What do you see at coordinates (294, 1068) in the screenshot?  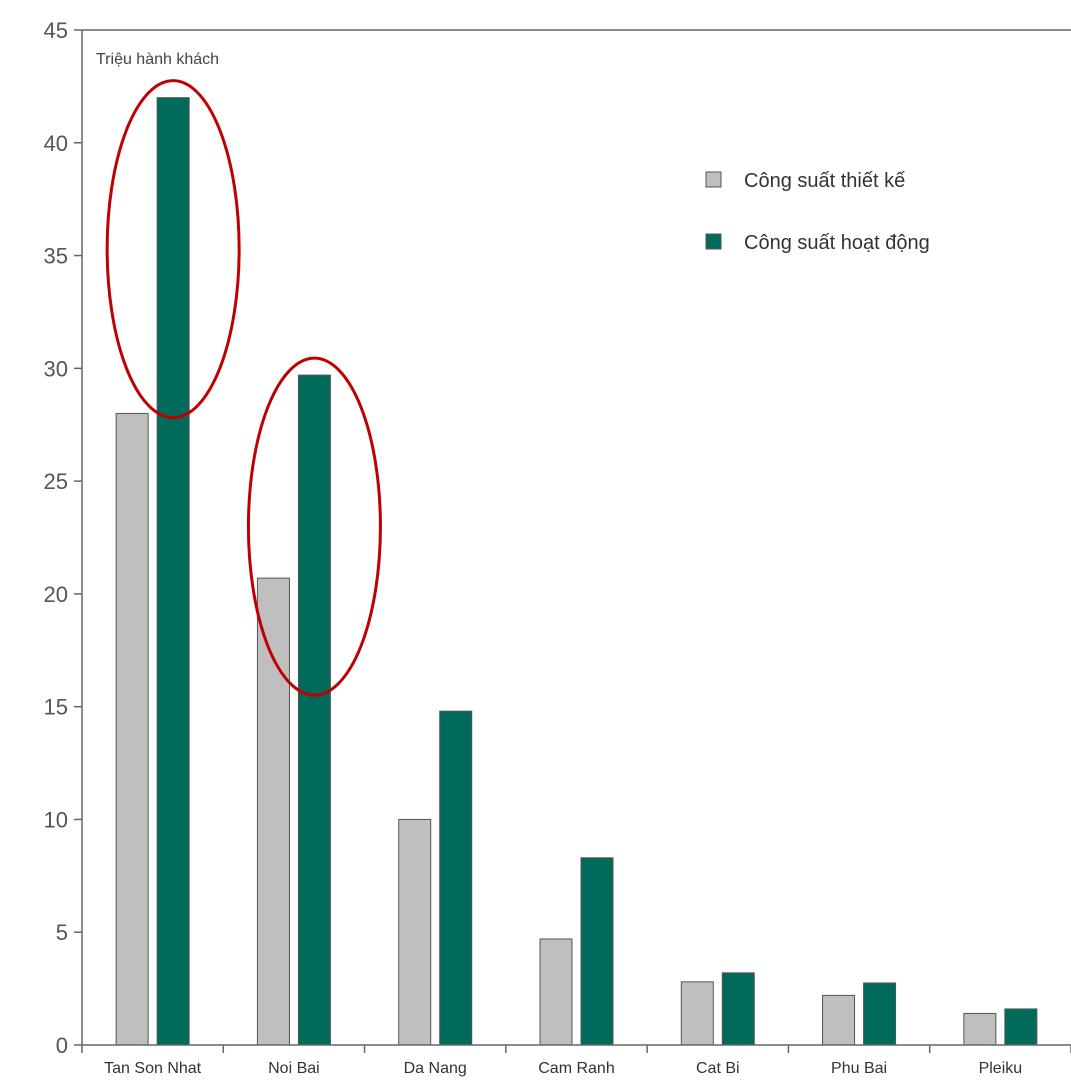 I see `x-tick-label: Noi Bai` at bounding box center [294, 1068].